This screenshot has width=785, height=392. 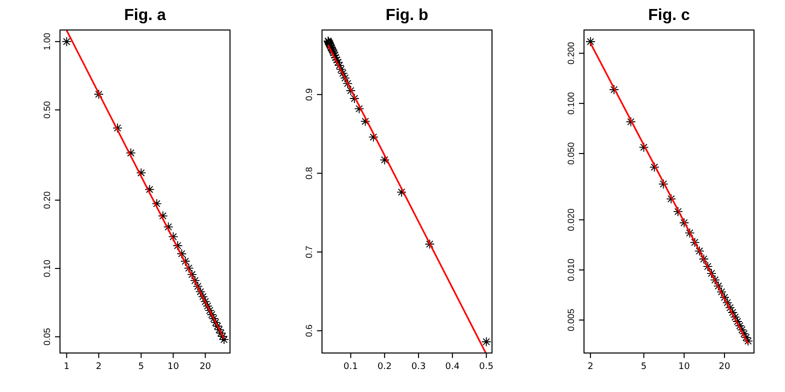 What do you see at coordinates (47, 41) in the screenshot?
I see `y-tick-label: 1.00` at bounding box center [47, 41].